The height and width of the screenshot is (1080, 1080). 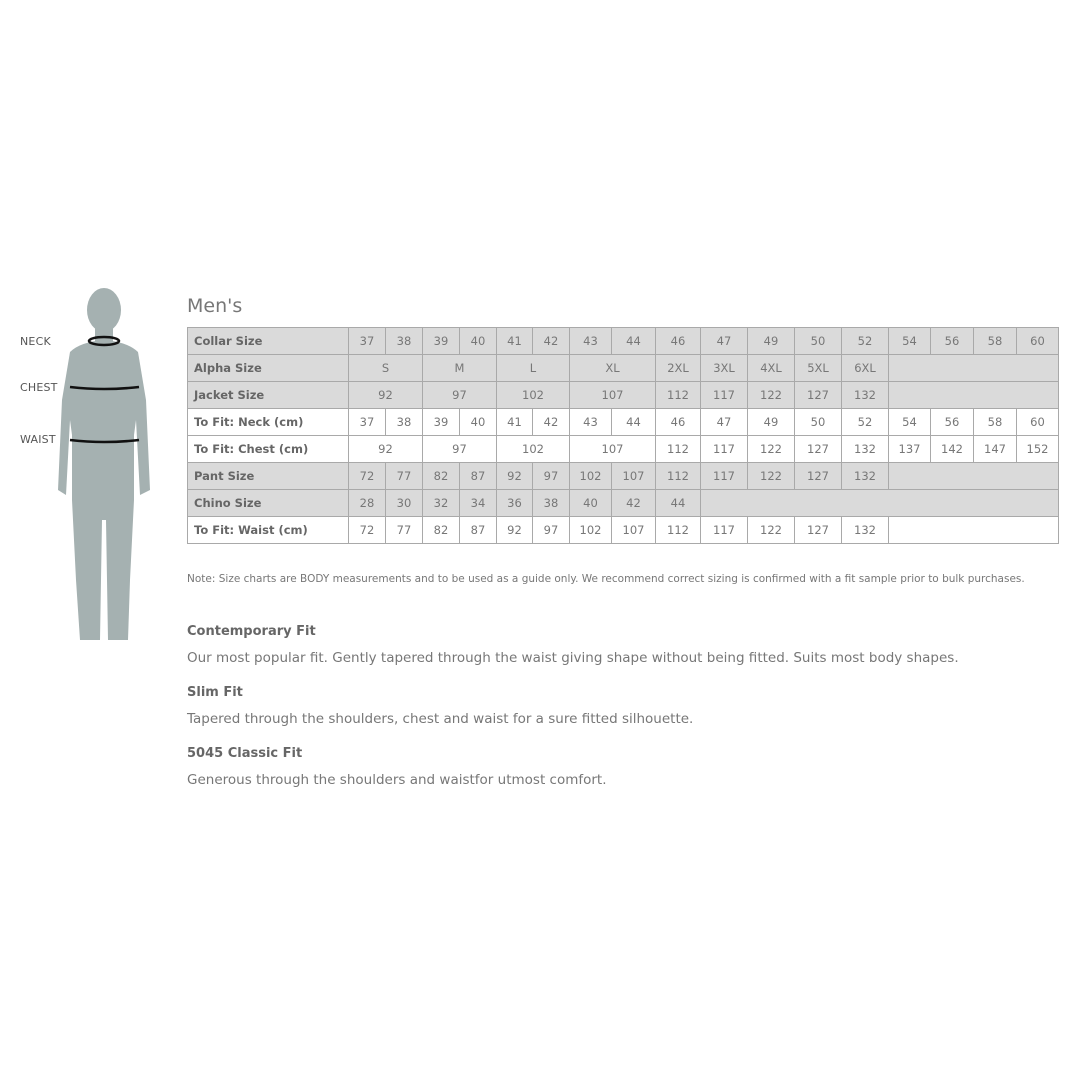 I want to click on table-cell: 5XL, so click(x=818, y=368).